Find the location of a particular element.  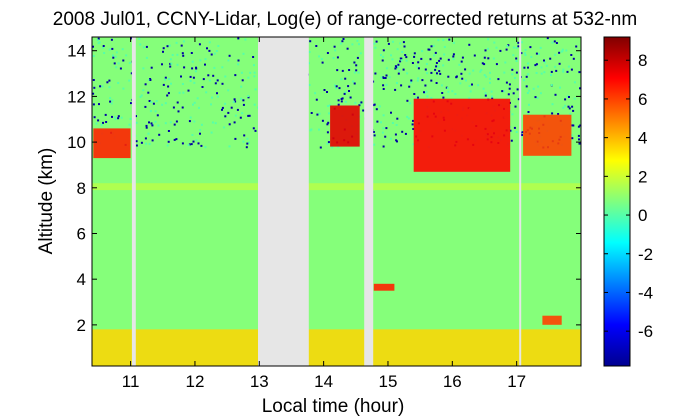

y-axis-label: Altitude (km) is located at coordinates (46, 201).